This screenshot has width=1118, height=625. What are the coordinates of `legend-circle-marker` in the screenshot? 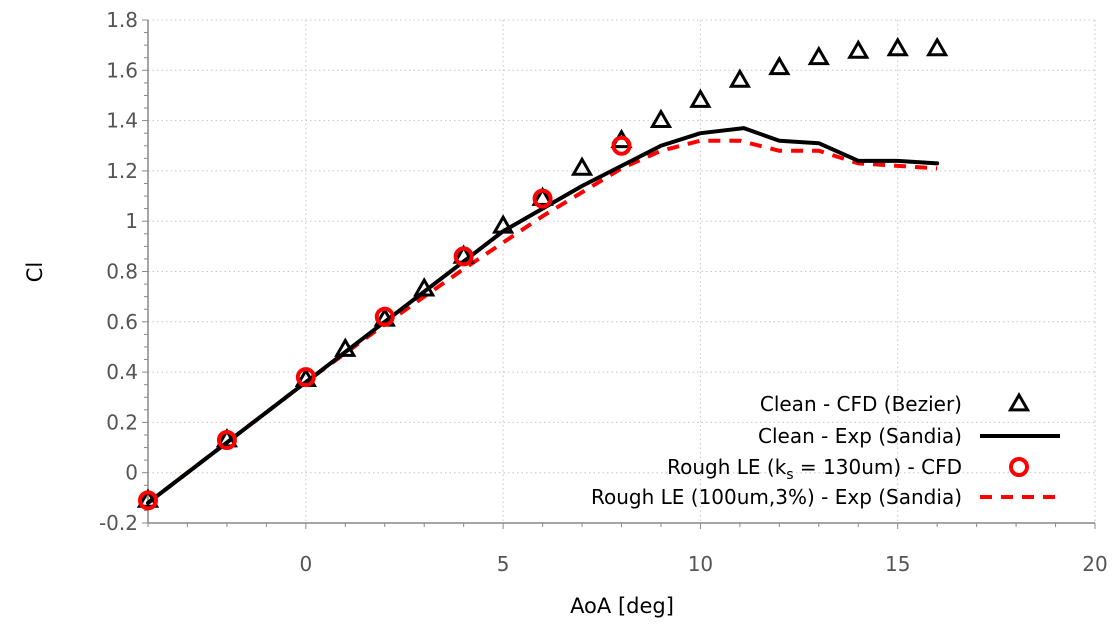 It's located at (1019, 467).